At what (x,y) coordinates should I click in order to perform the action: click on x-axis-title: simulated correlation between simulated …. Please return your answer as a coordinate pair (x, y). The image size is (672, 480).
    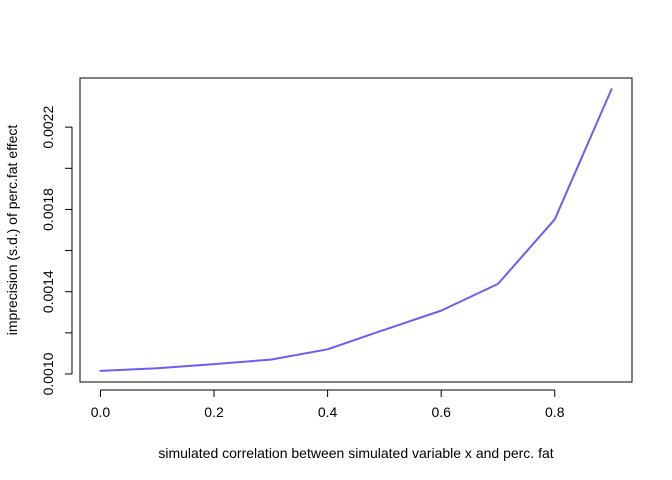
    Looking at the image, I should click on (355, 453).